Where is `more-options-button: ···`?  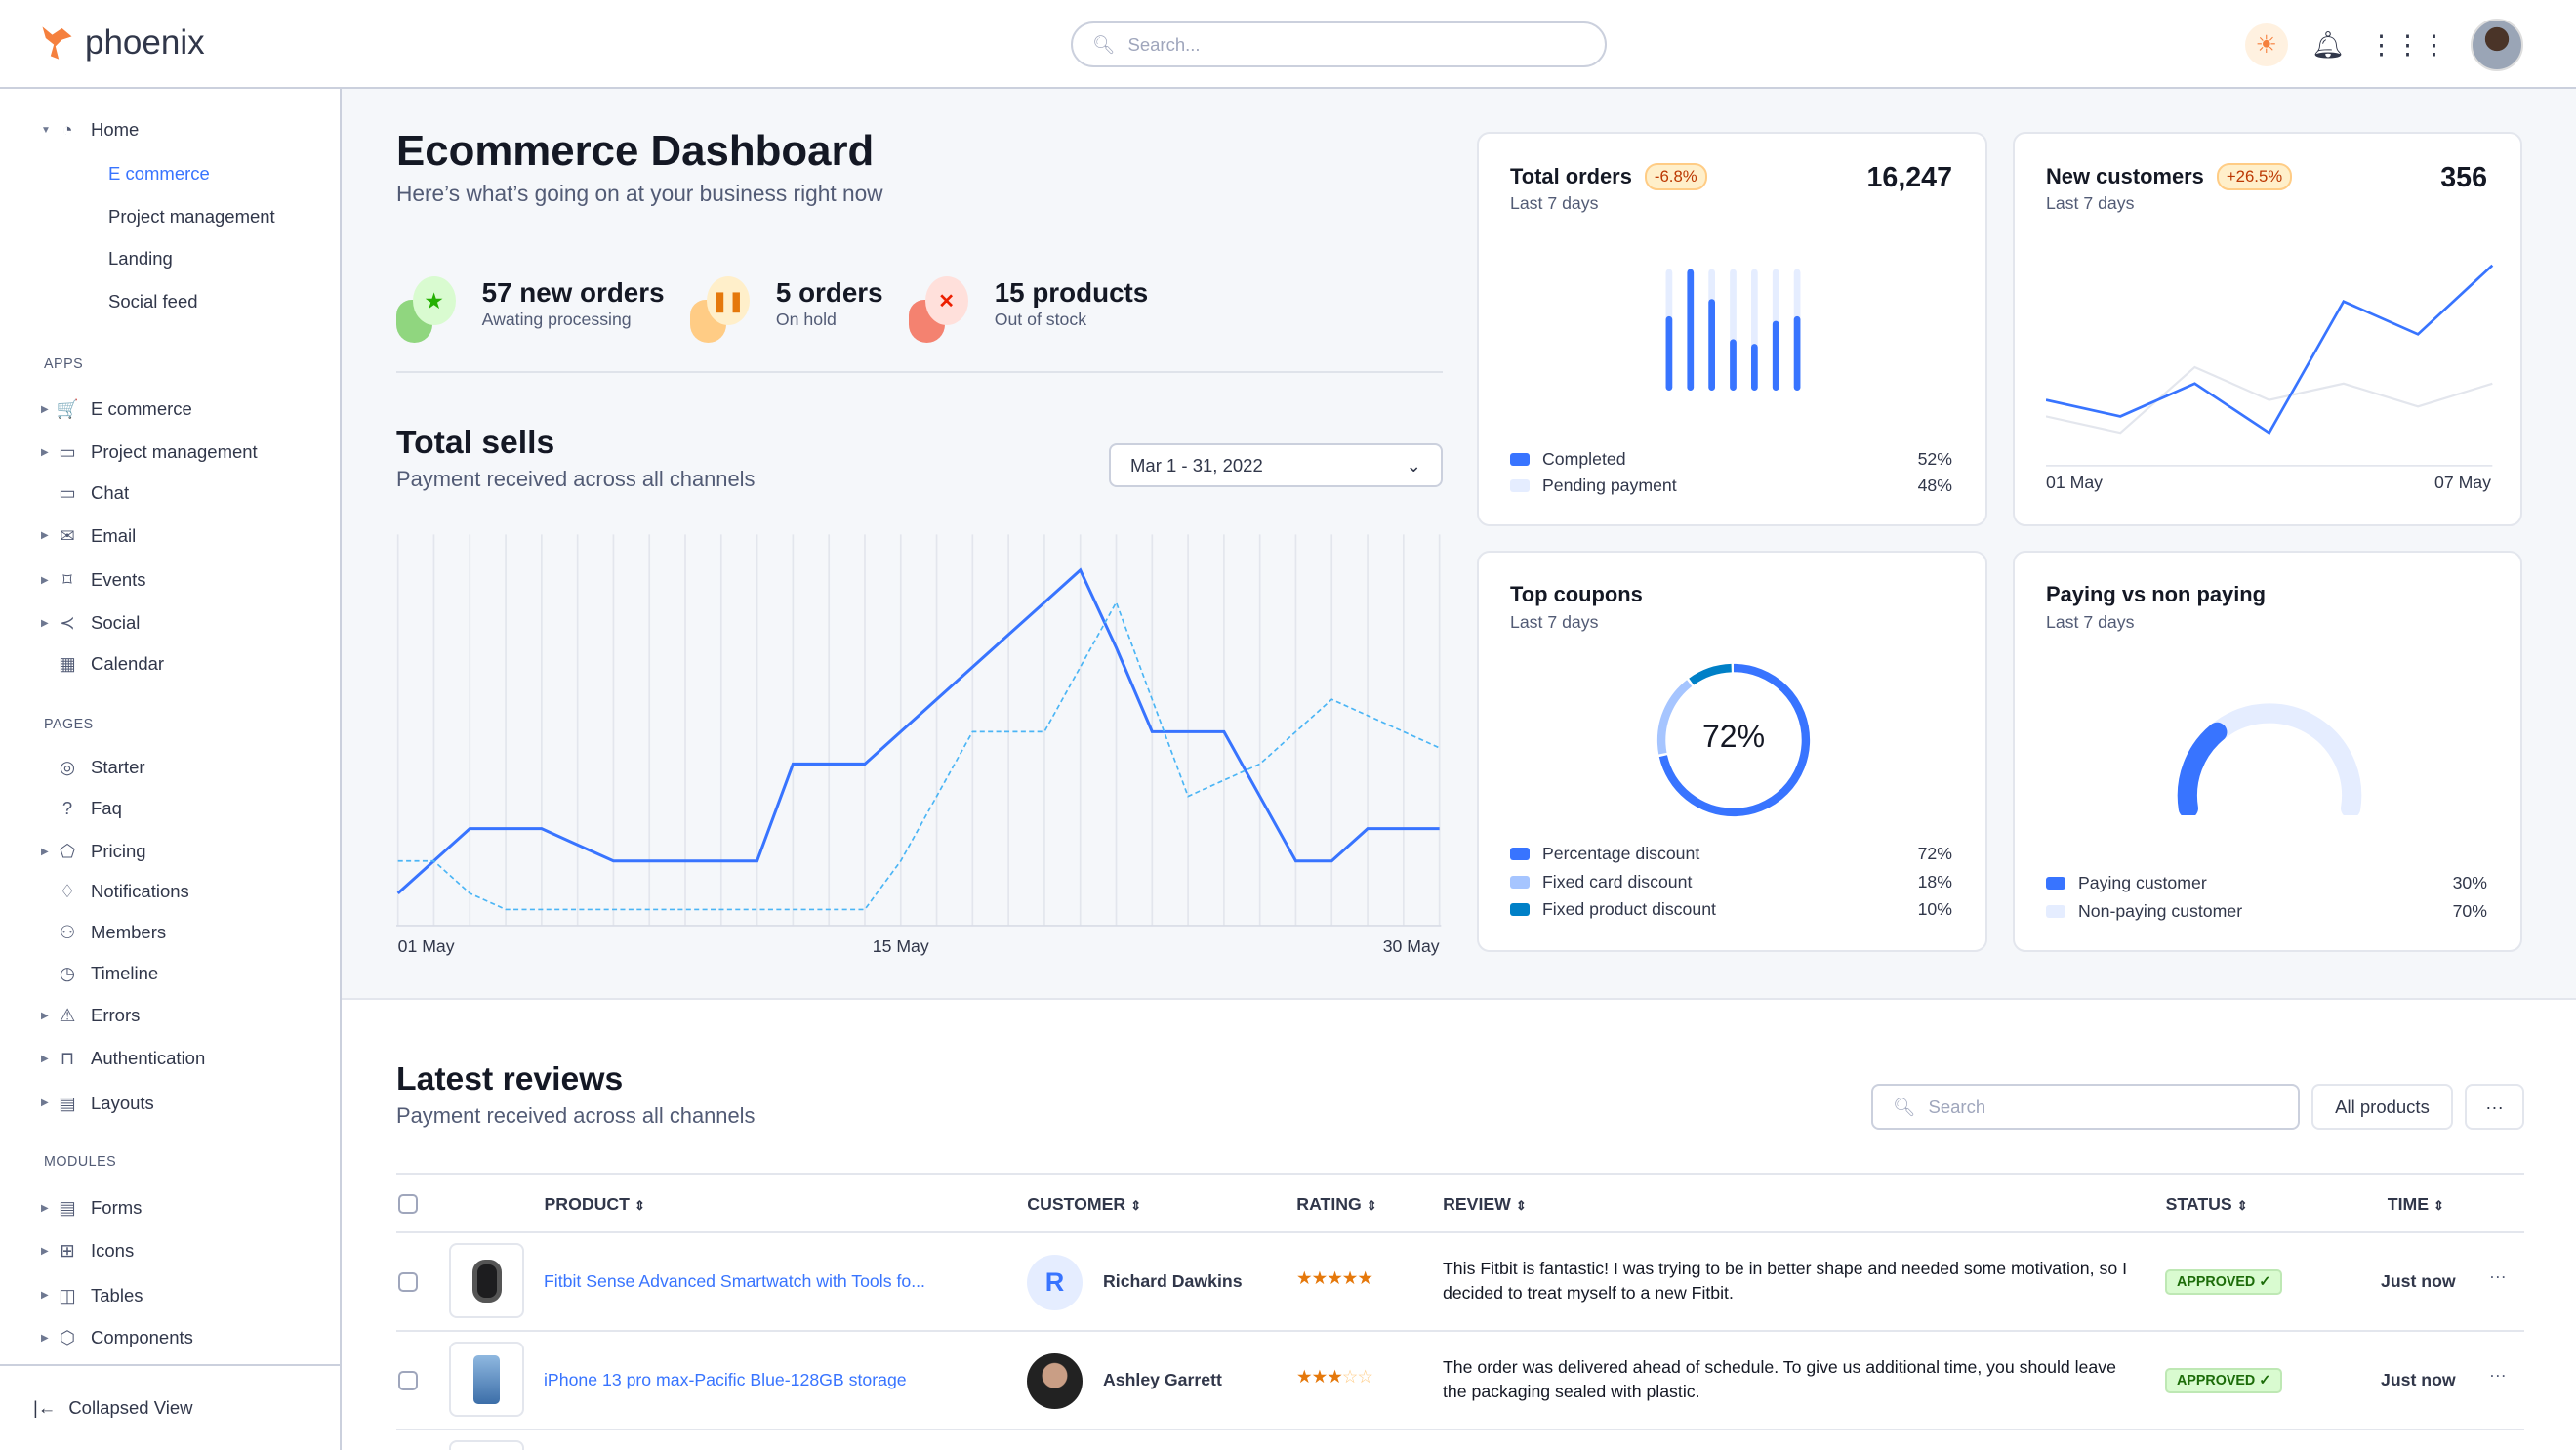 more-options-button: ··· is located at coordinates (2494, 1107).